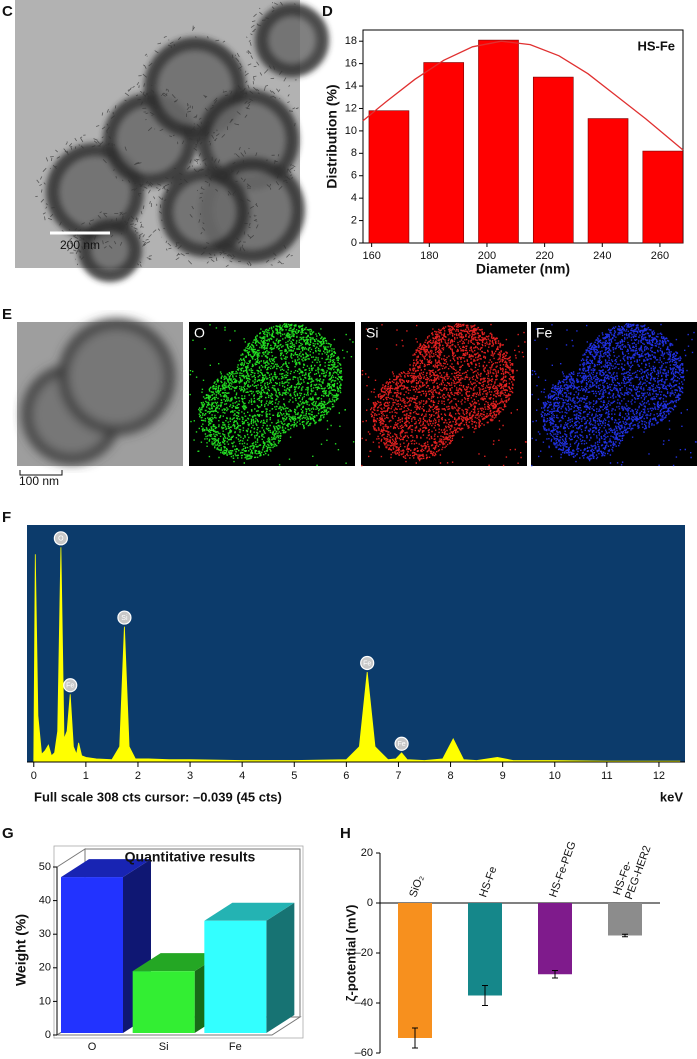  Describe the element at coordinates (6, 517) in the screenshot. I see `panel-label: F` at that location.